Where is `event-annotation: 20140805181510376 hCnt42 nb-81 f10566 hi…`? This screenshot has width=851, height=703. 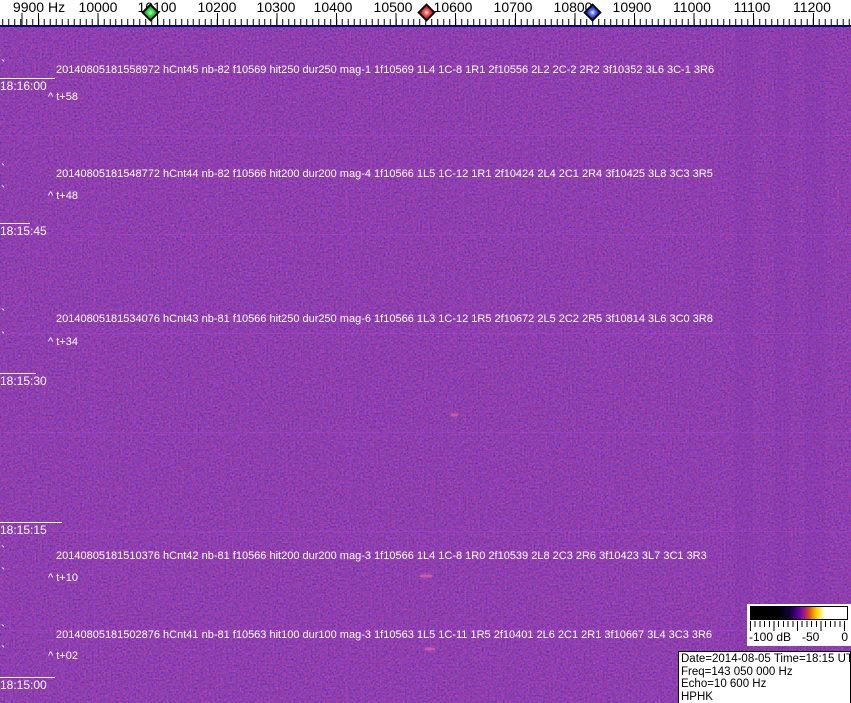
event-annotation: 20140805181510376 hCnt42 nb-81 f10566 hi… is located at coordinates (381, 556).